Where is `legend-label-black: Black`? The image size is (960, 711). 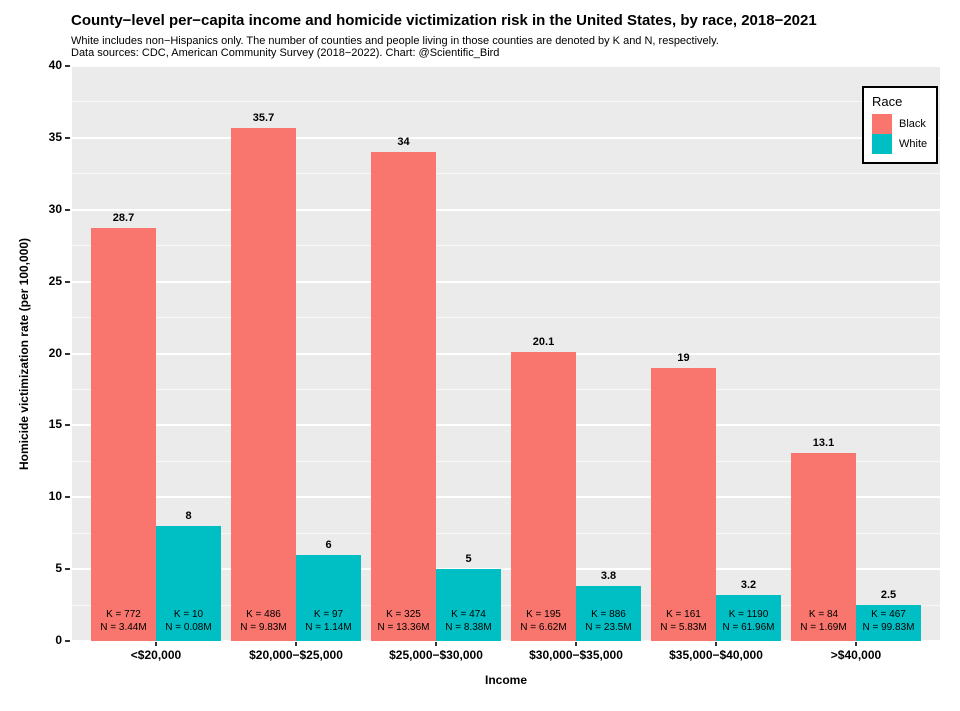
legend-label-black: Black is located at coordinates (912, 124).